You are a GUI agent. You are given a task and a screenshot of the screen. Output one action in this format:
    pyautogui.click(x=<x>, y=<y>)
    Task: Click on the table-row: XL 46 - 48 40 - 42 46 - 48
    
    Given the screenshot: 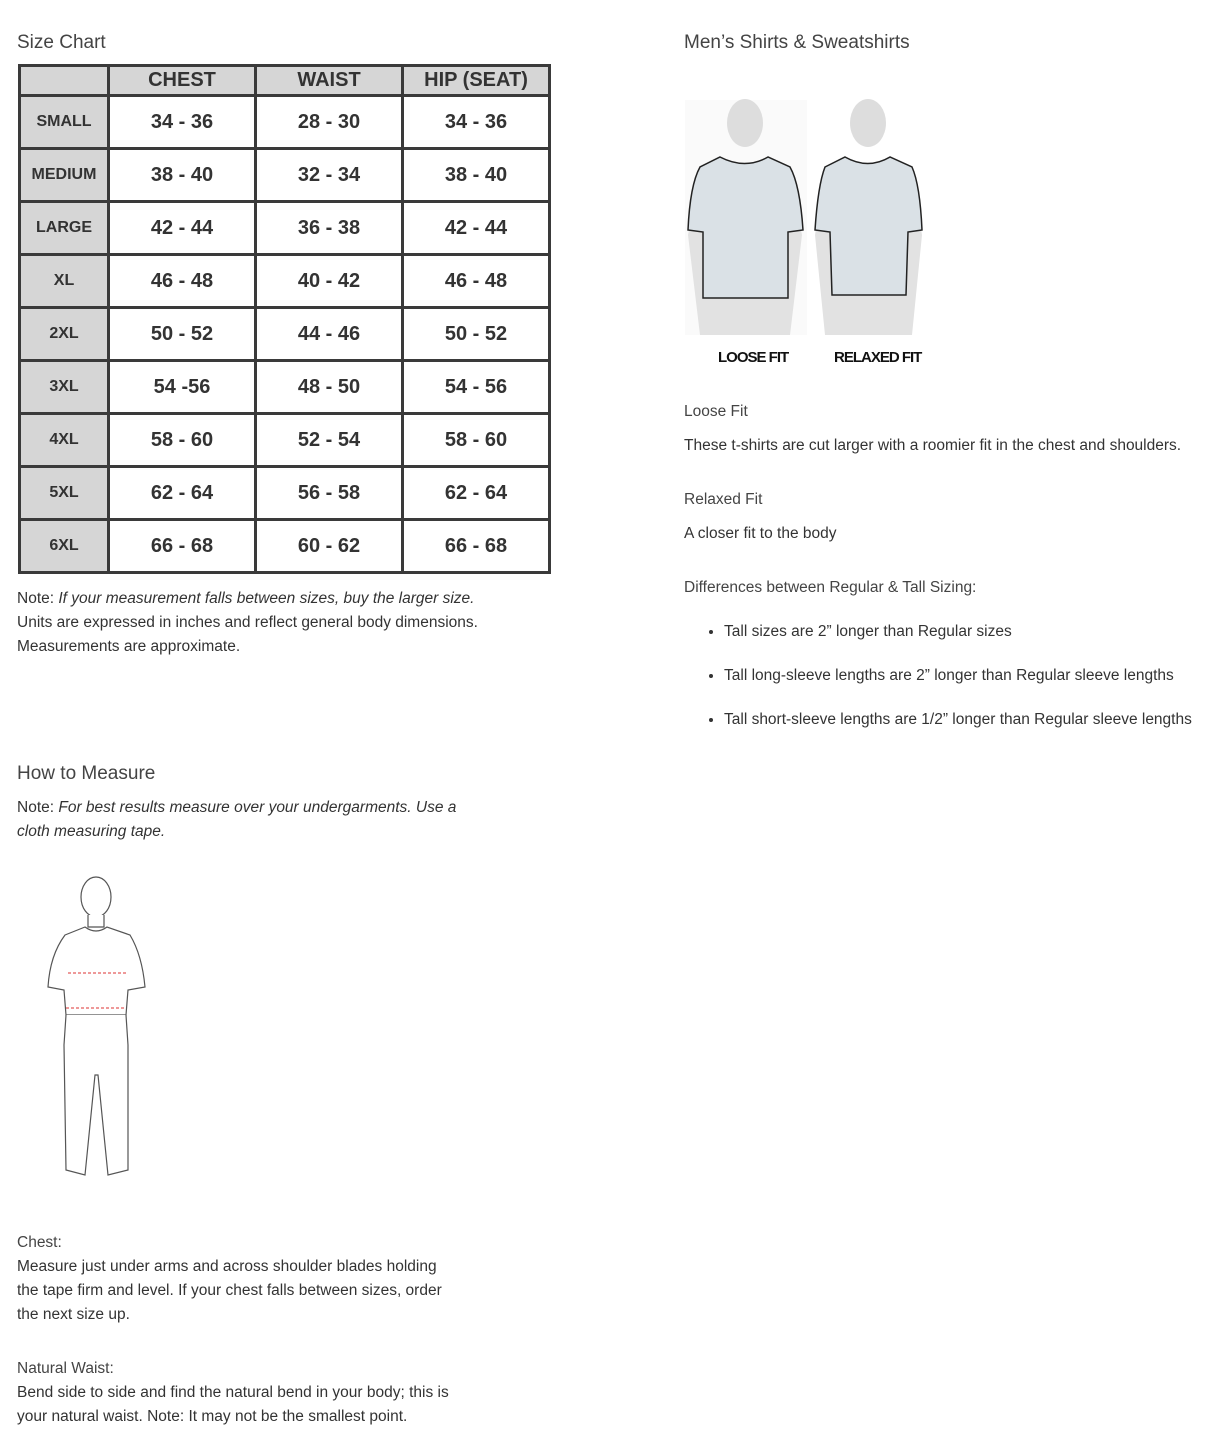 What is the action you would take?
    pyautogui.click(x=284, y=281)
    